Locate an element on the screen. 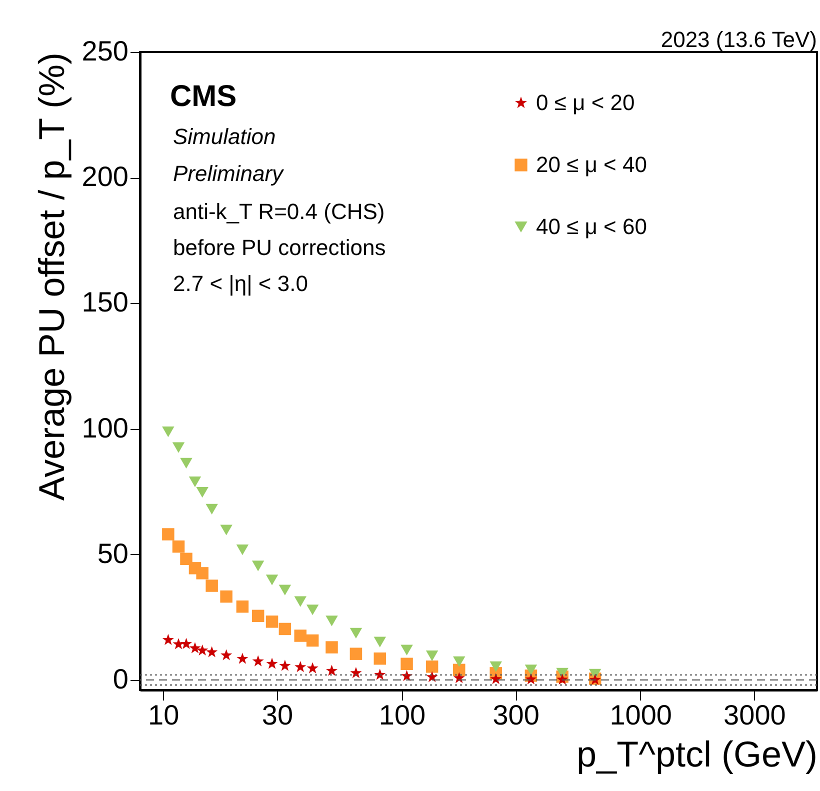  y-tick-label: 50 is located at coordinates (112, 553).